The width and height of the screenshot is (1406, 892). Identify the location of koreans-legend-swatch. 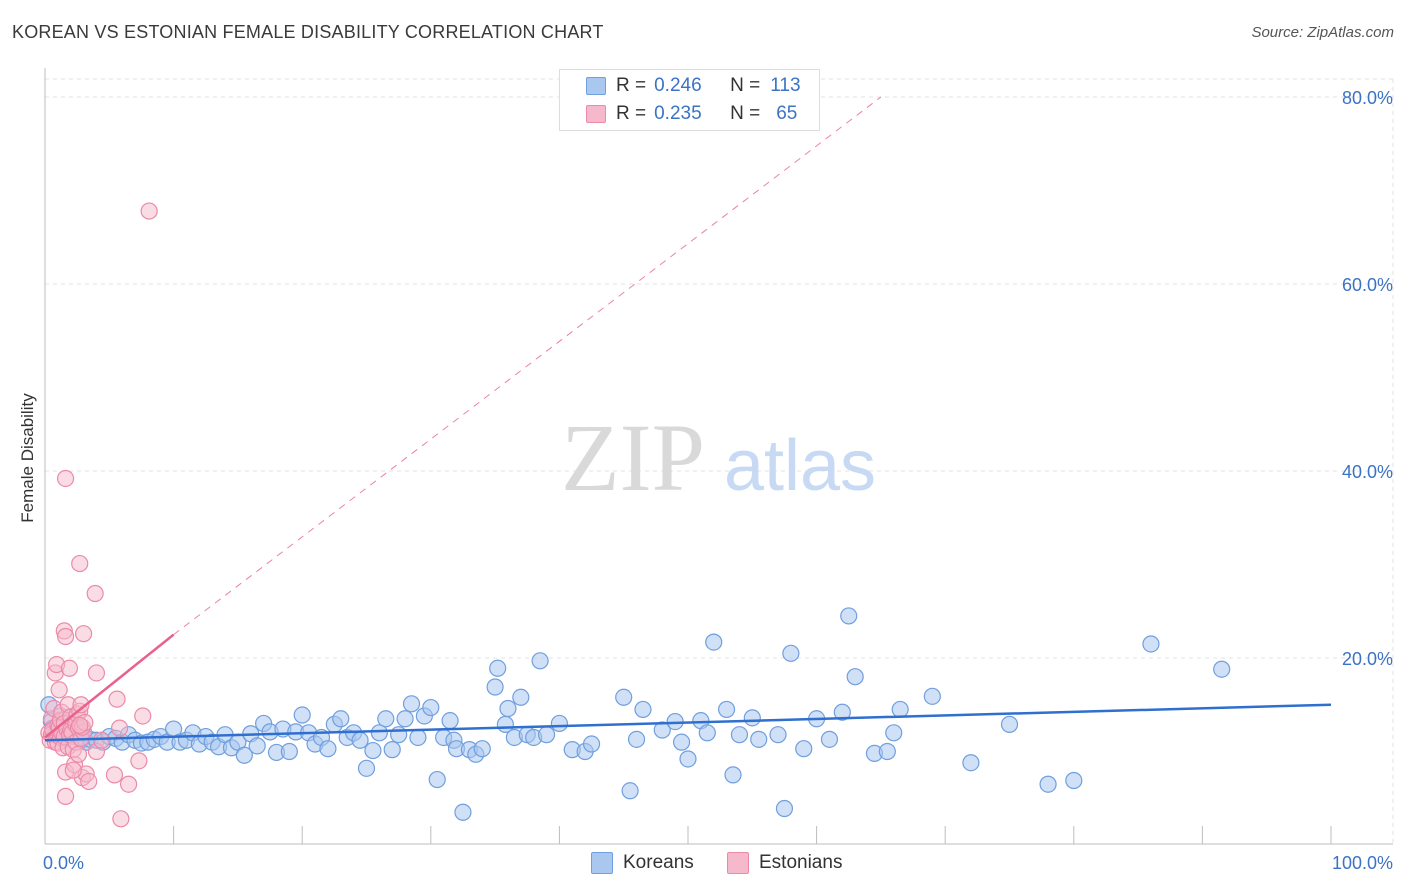
(602, 863).